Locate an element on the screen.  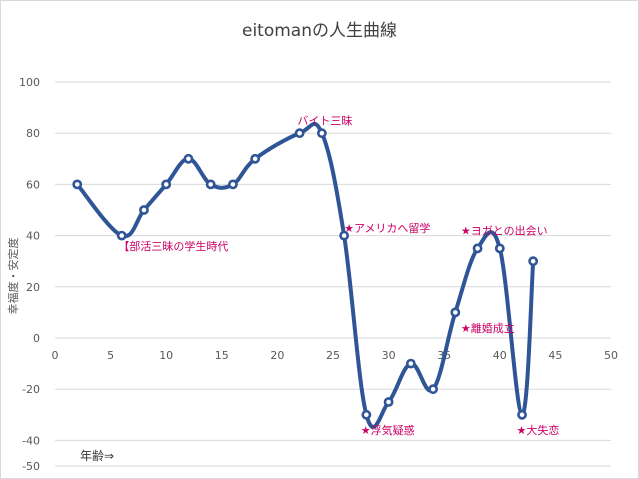
y-tick-label: 40 is located at coordinates (33, 236).